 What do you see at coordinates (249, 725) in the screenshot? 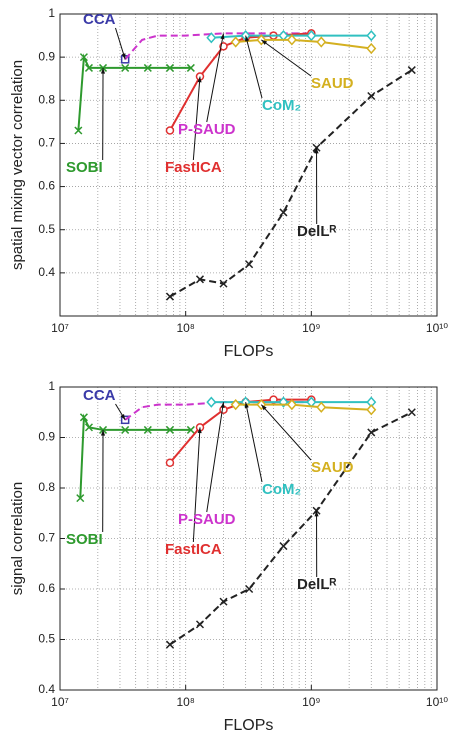
I see `x-axis-label: FLOPs` at bounding box center [249, 725].